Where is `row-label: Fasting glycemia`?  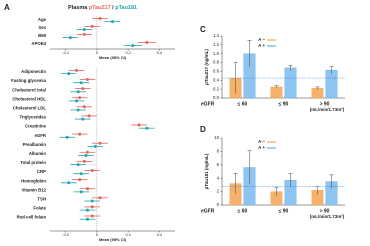
row-label: Fasting glycemia is located at coordinates (28, 80).